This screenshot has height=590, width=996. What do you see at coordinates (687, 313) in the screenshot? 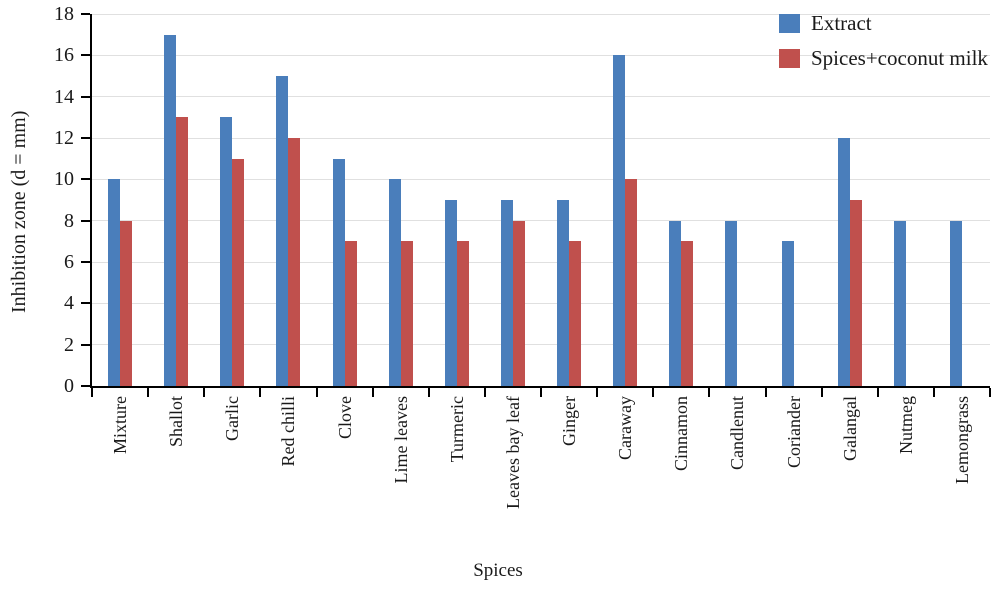
I see `bar-coconut-cinnamon` at bounding box center [687, 313].